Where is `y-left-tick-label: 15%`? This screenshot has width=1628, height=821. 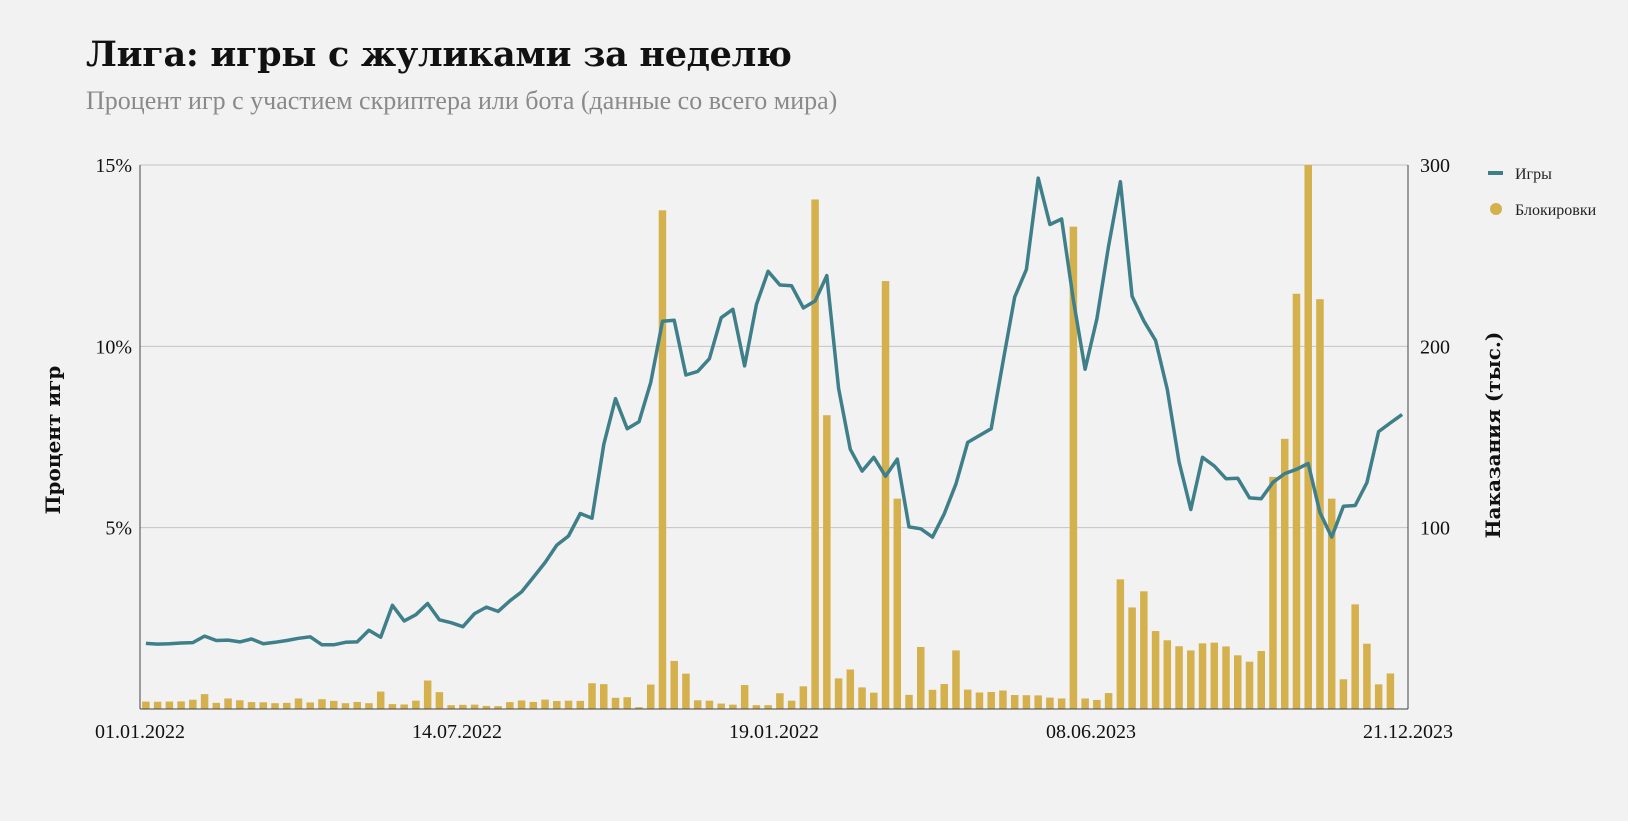
y-left-tick-label: 15% is located at coordinates (113, 166).